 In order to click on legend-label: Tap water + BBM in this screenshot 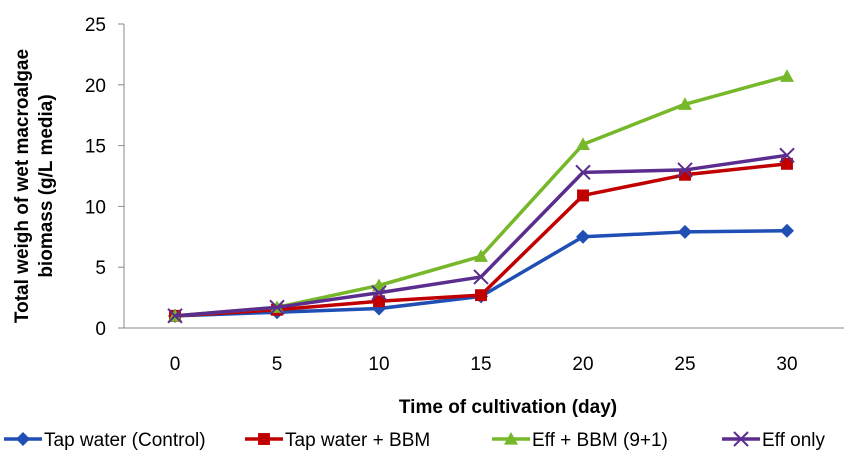, I will do `click(357, 440)`.